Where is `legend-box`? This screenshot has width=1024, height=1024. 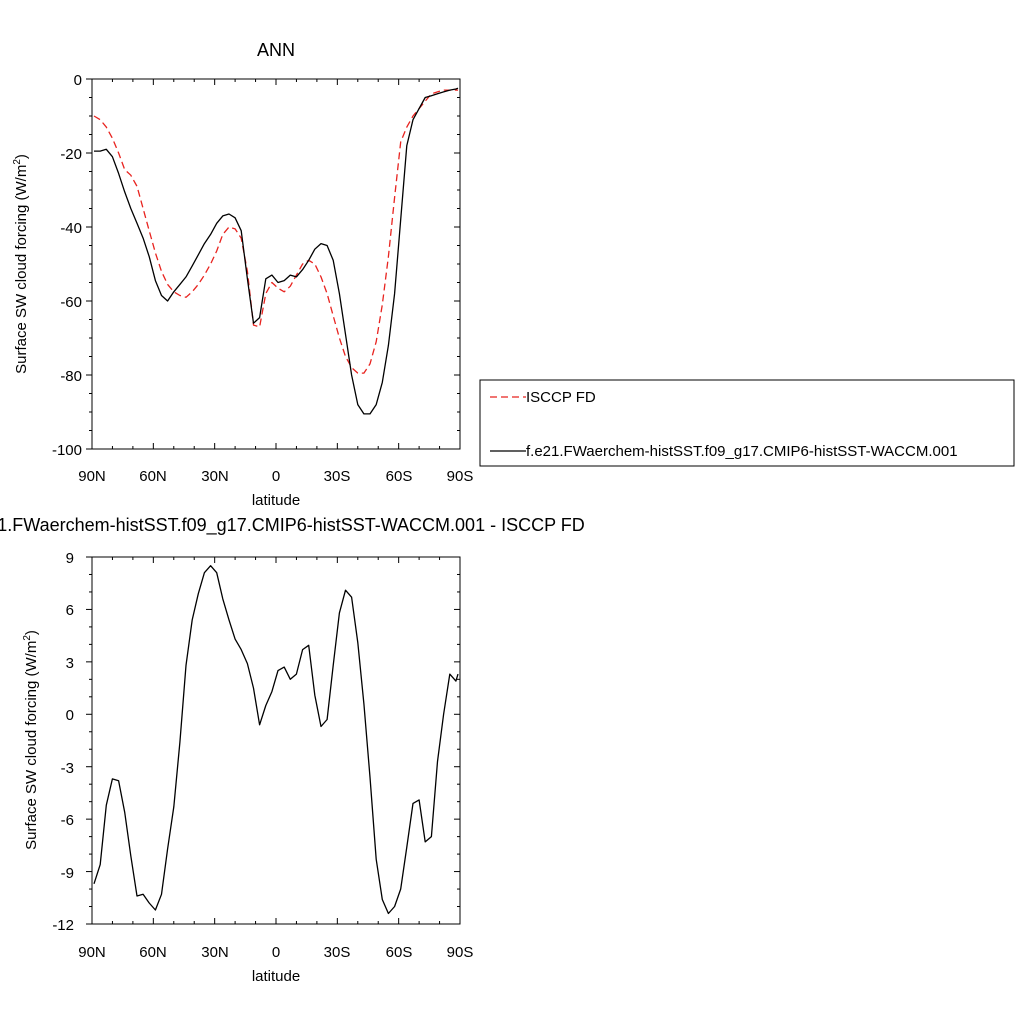 legend-box is located at coordinates (747, 423).